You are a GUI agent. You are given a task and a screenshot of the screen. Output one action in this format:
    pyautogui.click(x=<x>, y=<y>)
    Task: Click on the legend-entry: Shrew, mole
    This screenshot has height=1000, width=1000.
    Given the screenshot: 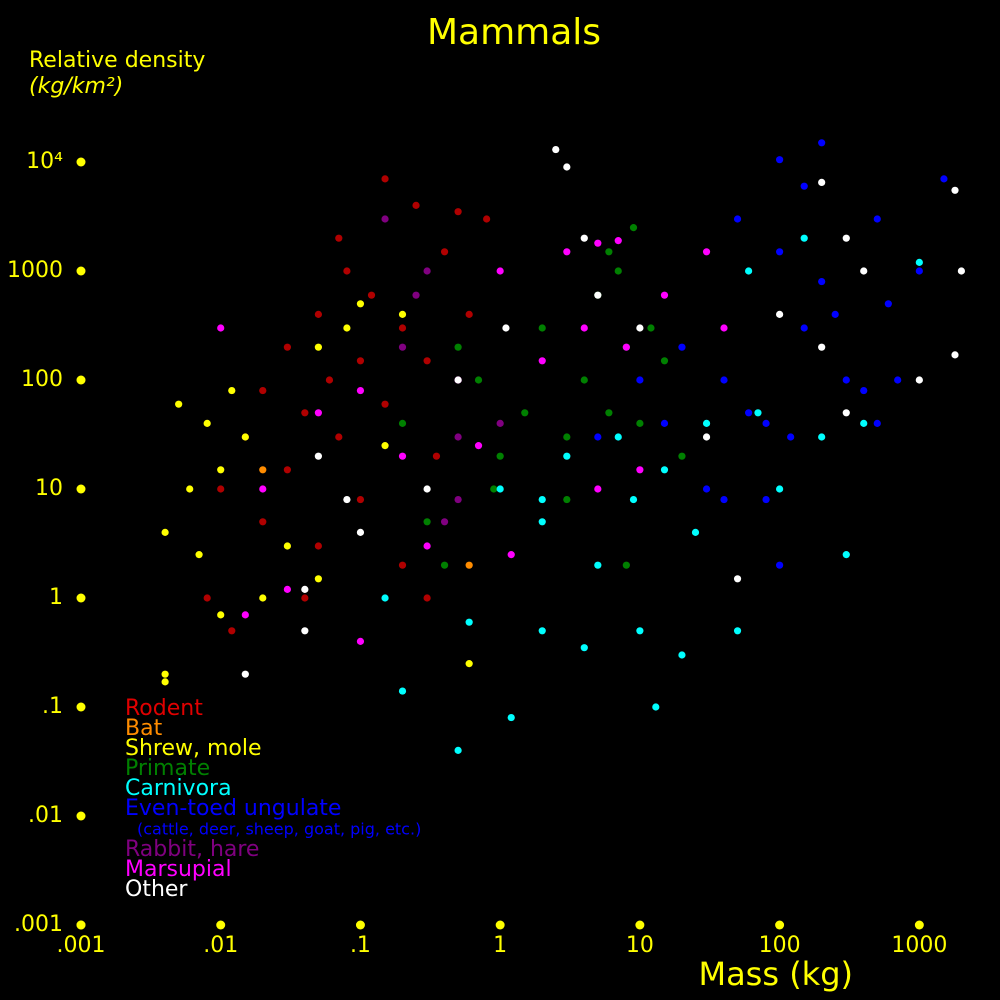 What is the action you would take?
    pyautogui.click(x=193, y=748)
    